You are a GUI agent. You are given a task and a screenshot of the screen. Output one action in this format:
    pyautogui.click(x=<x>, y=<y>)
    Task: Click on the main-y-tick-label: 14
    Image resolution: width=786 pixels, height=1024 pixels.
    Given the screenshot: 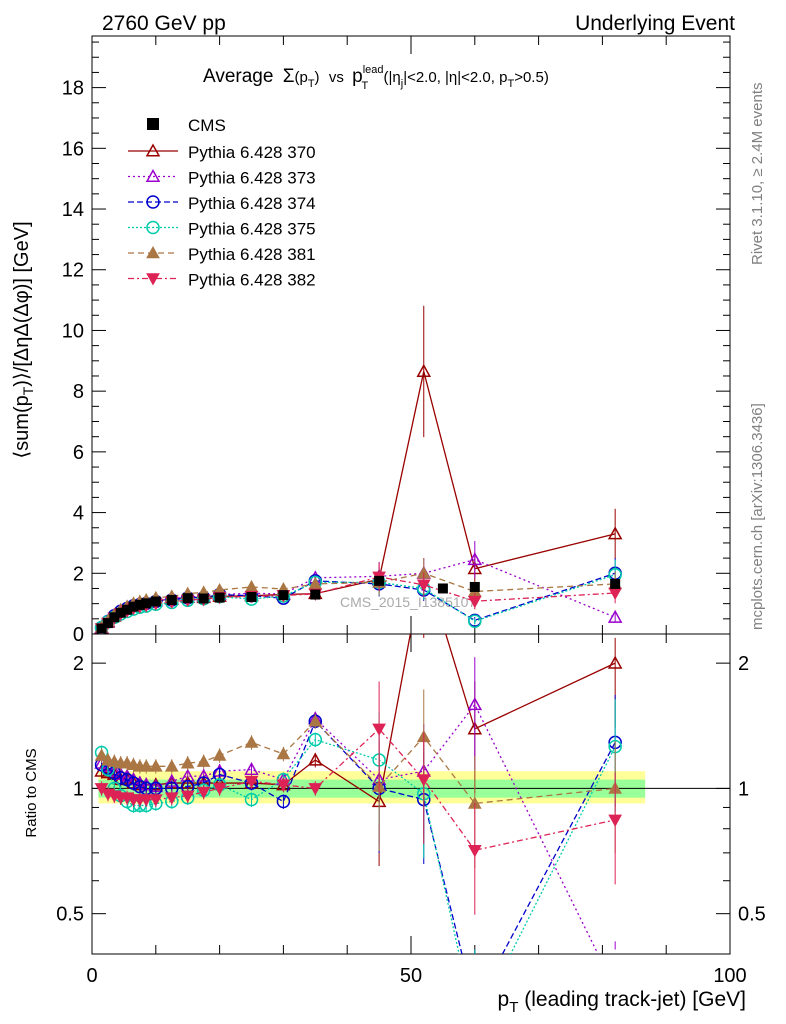 What is the action you would take?
    pyautogui.click(x=73, y=210)
    